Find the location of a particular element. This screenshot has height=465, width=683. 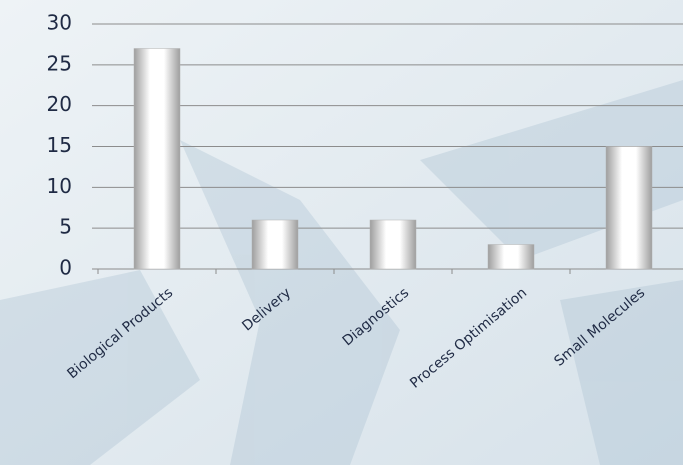

y-tick-label: 15 is located at coordinates (59, 145).